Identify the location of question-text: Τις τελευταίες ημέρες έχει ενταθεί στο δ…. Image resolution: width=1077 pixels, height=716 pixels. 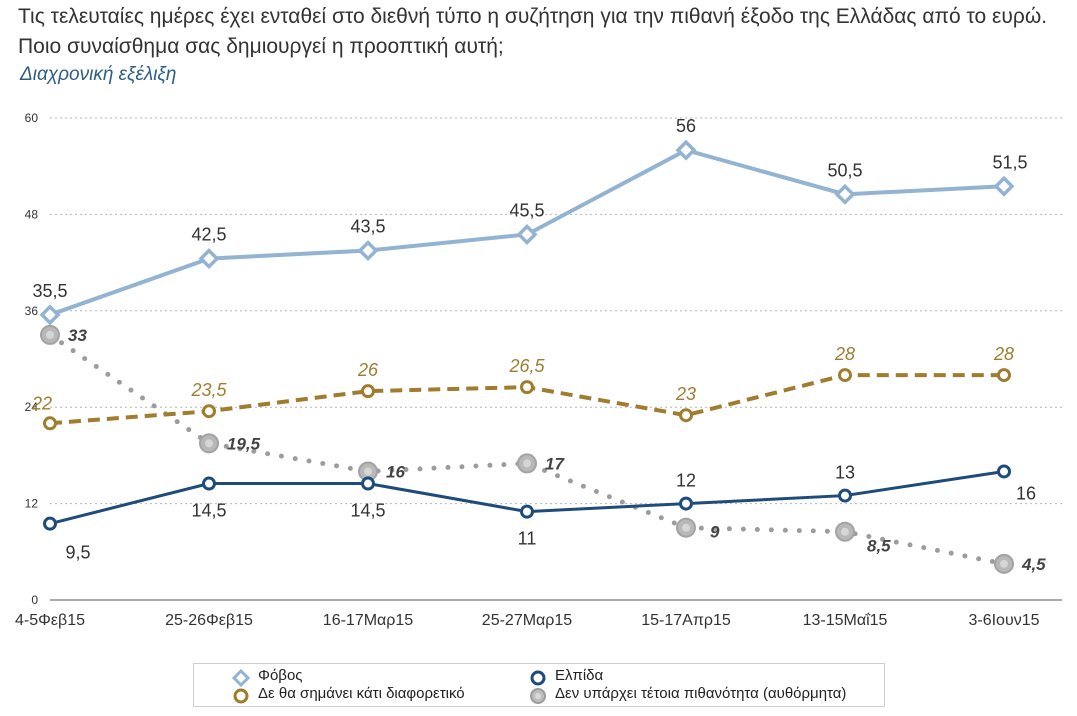
(533, 31).